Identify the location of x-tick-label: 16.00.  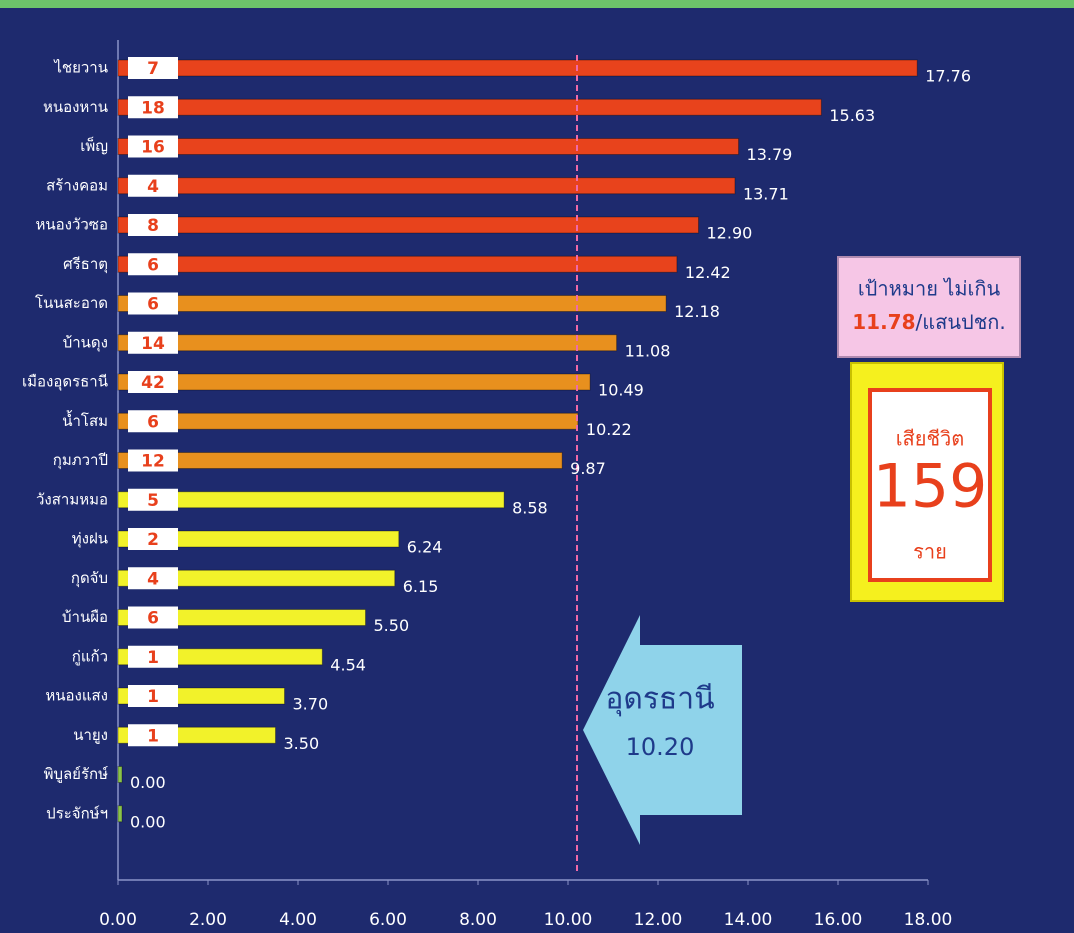
(838, 920).